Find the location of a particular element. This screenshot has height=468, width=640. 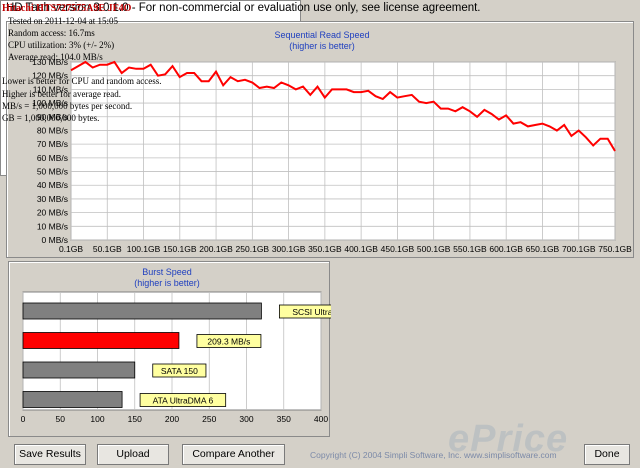

seq-y-tick-label: 20 MB/s is located at coordinates (52, 213).